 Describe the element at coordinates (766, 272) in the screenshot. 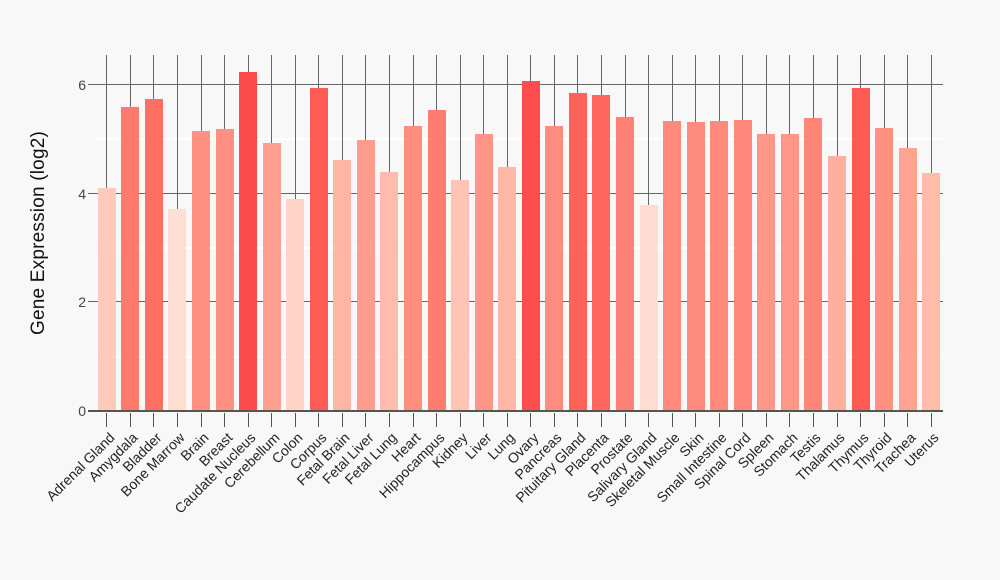

I see `bar-spleen` at that location.